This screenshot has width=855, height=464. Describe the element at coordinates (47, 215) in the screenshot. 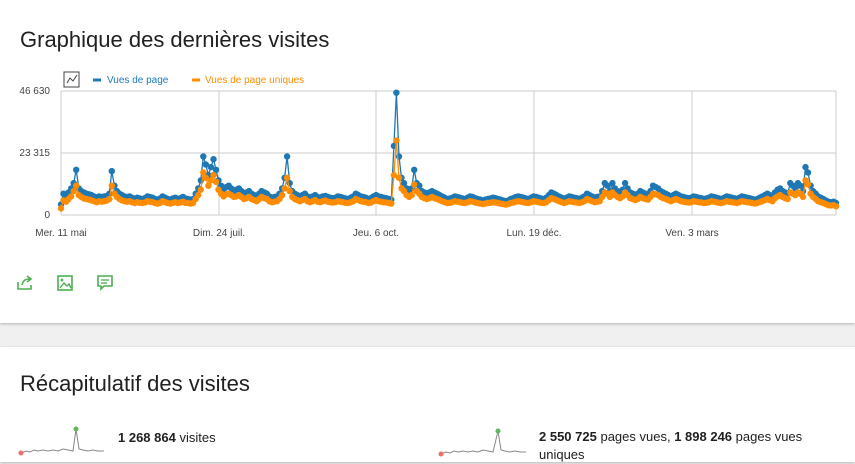

I see `y-tick-label: 0` at that location.